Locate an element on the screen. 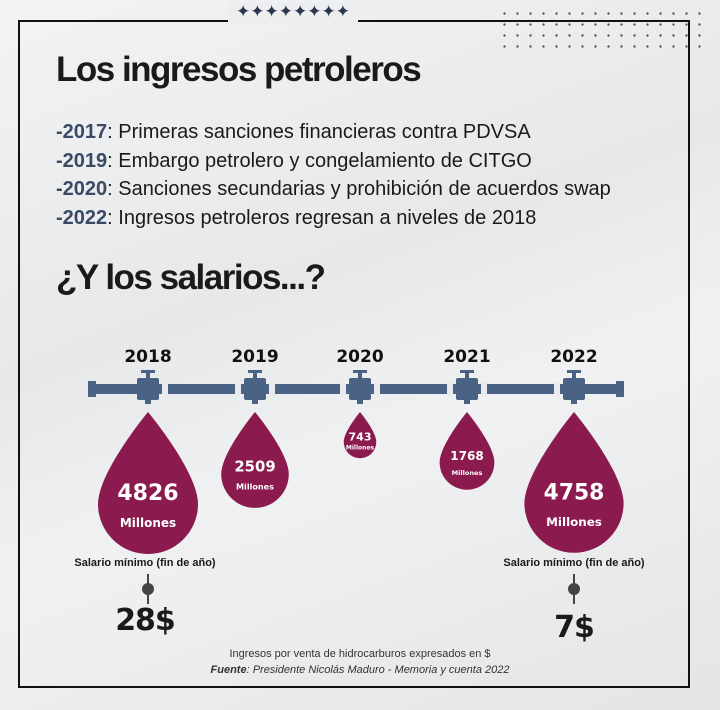 The width and height of the screenshot is (720, 710). pipe-end-right is located at coordinates (620, 389).